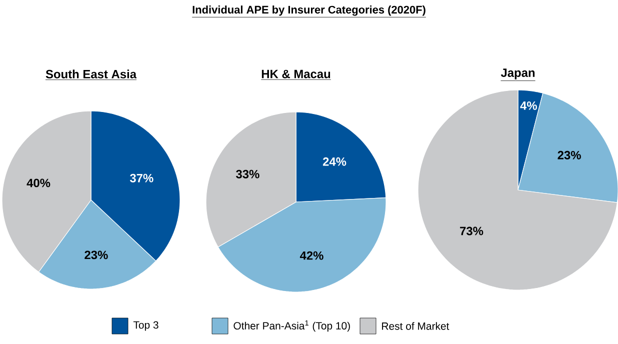 Image resolution: width=618 pixels, height=344 pixels. Describe the element at coordinates (416, 326) in the screenshot. I see `legend-label: Rest of Market` at that location.